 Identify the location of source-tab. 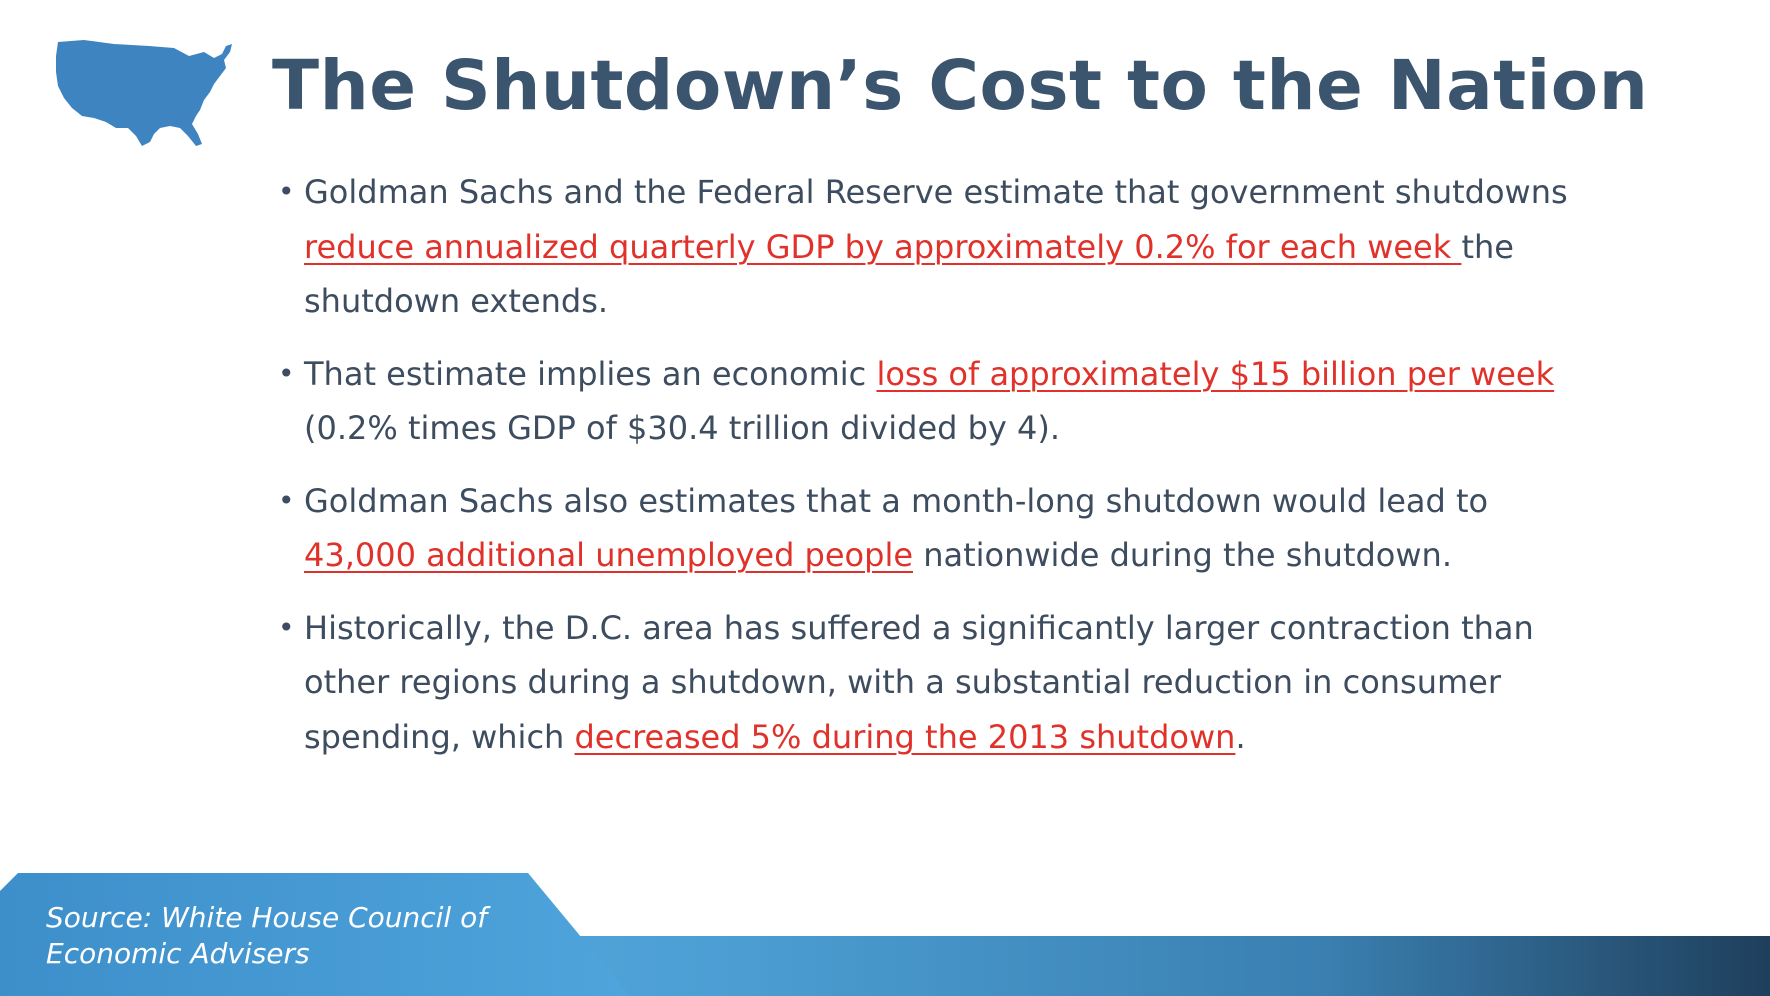
(315, 934).